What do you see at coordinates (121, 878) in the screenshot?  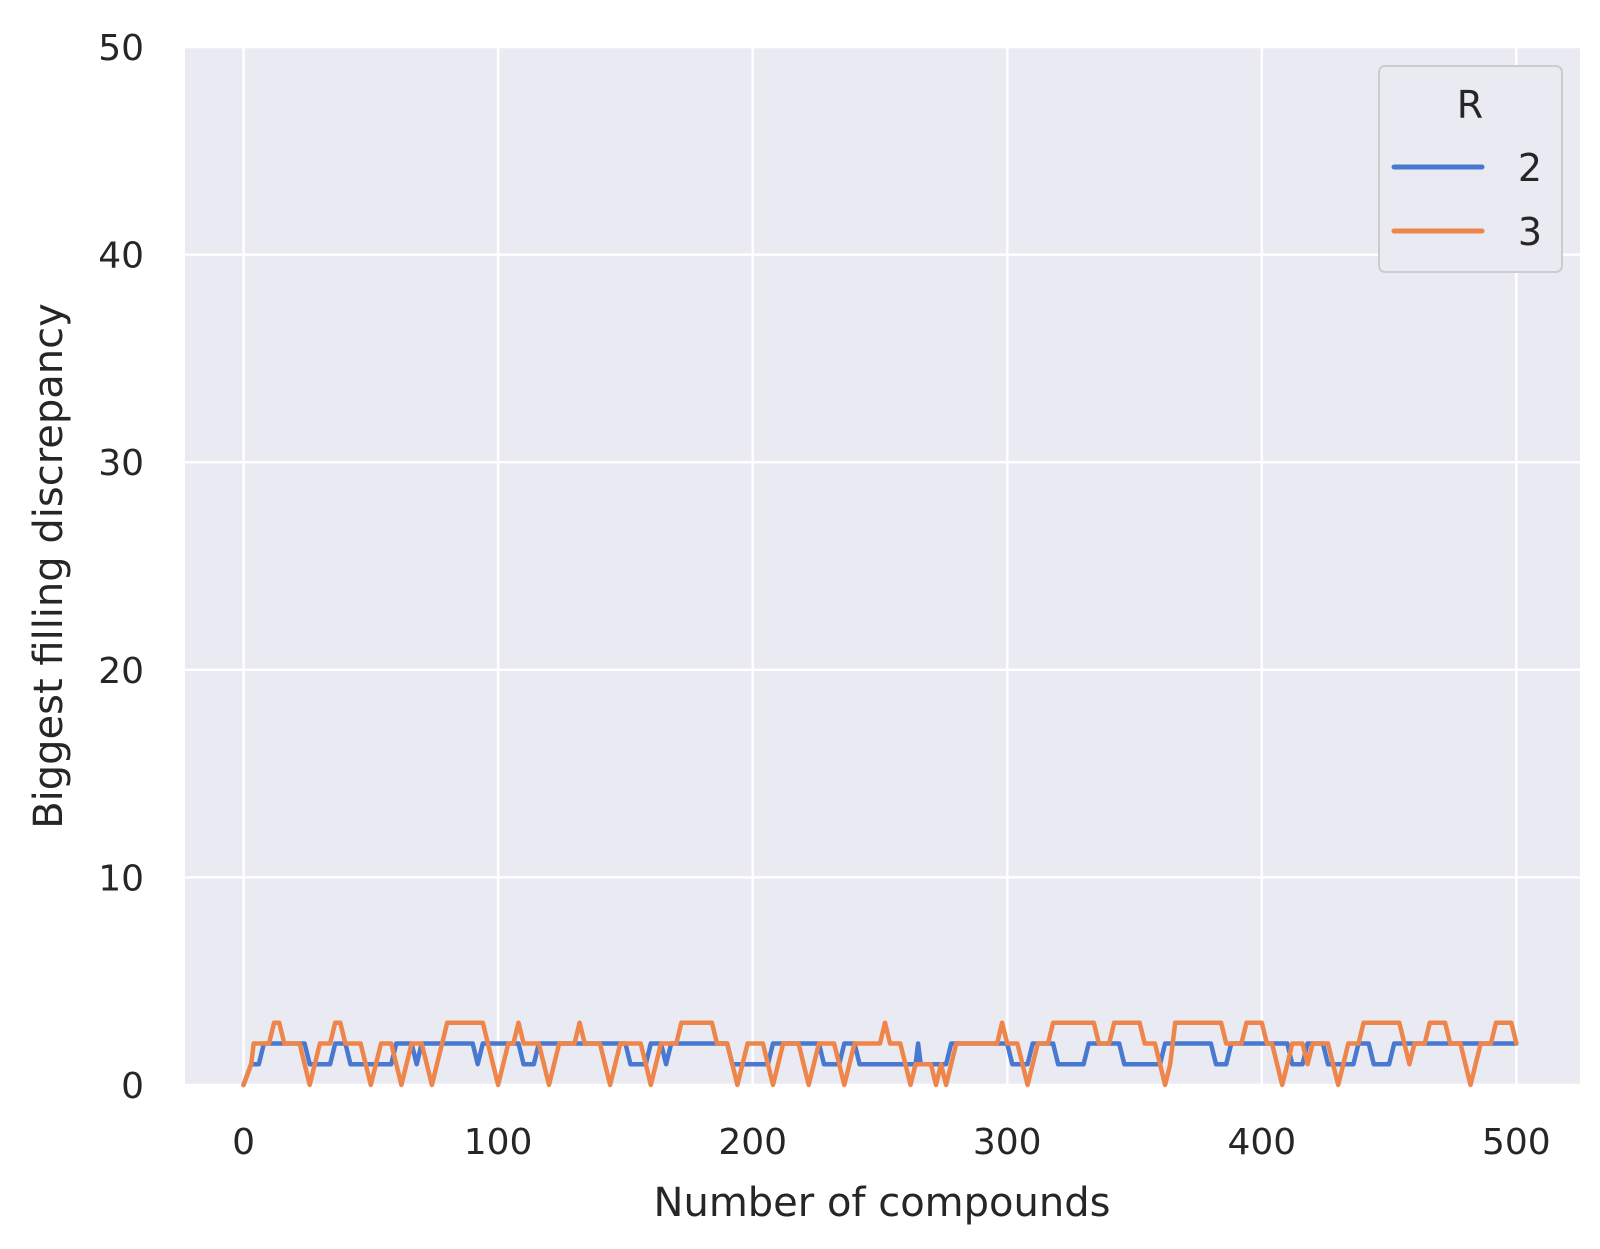 I see `y-tick-label: 10` at bounding box center [121, 878].